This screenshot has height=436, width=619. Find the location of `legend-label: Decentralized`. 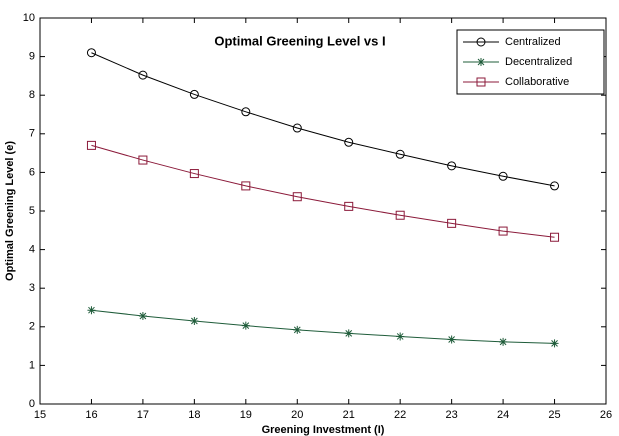

legend-label: Decentralized is located at coordinates (538, 62).